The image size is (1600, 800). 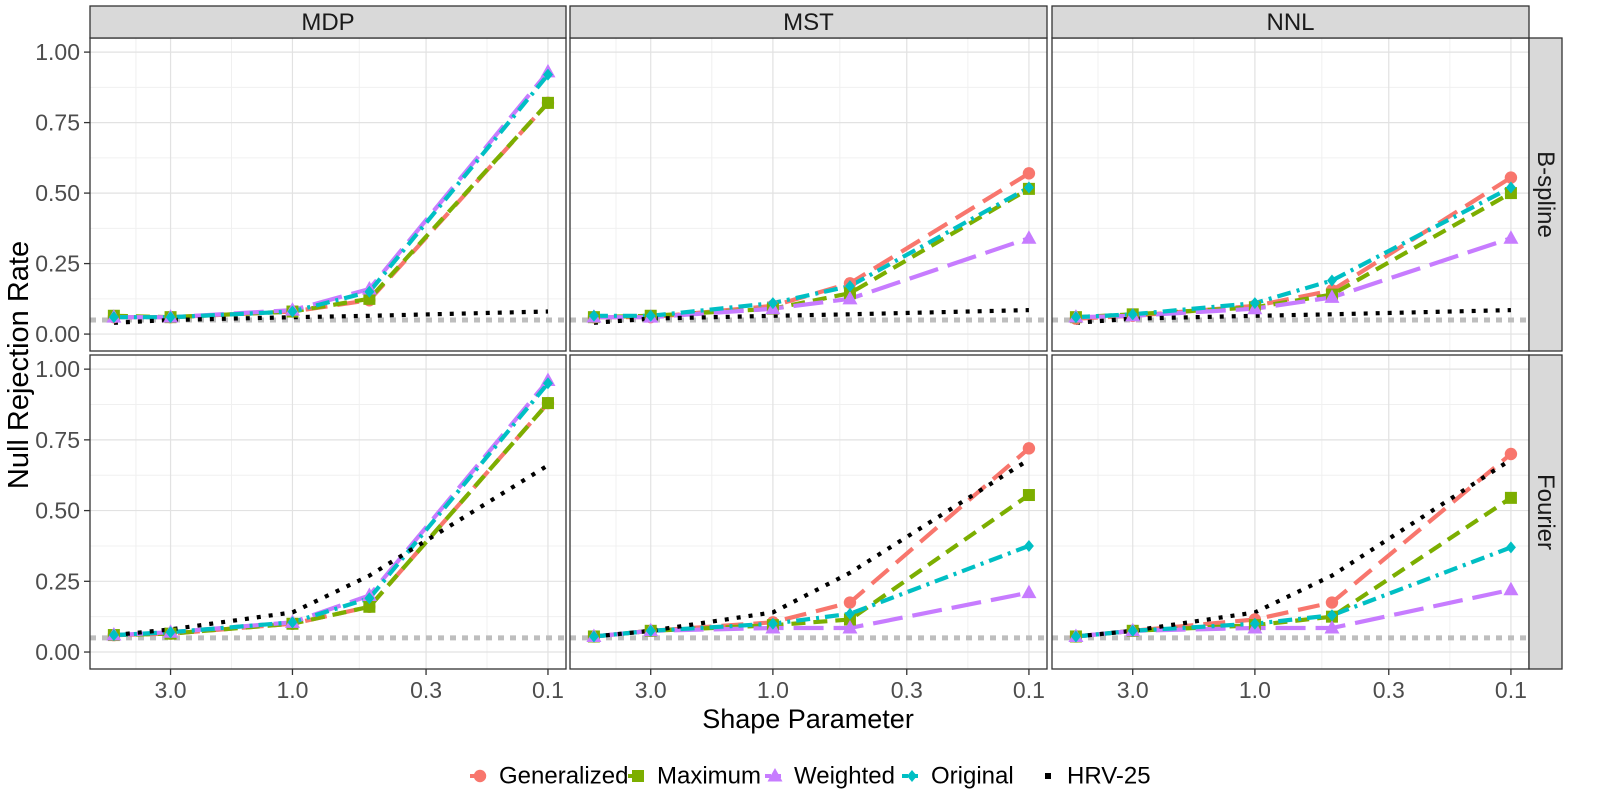 What do you see at coordinates (549, 776) in the screenshot?
I see `legend-item-generalized: Generalized` at bounding box center [549, 776].